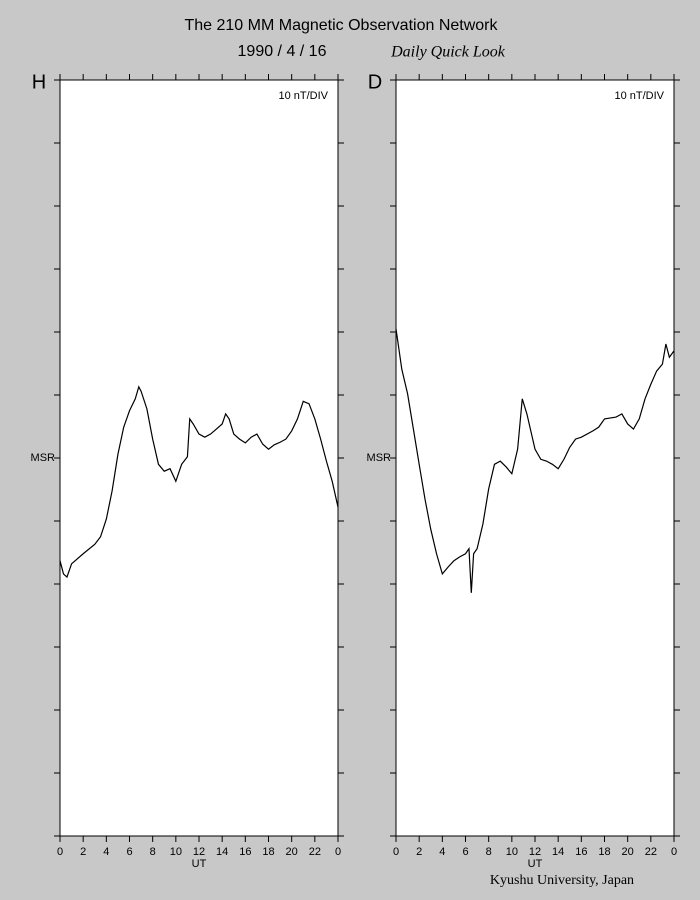  What do you see at coordinates (39, 82) in the screenshot?
I see `panel-label: H` at bounding box center [39, 82].